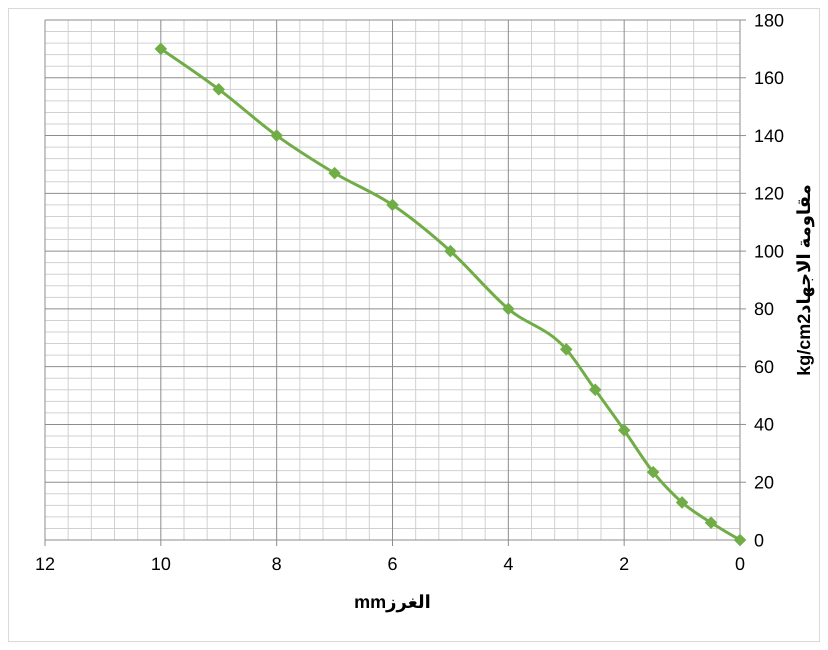 The image size is (828, 650). What do you see at coordinates (769, 251) in the screenshot?
I see `y-tick-label: 100` at bounding box center [769, 251].